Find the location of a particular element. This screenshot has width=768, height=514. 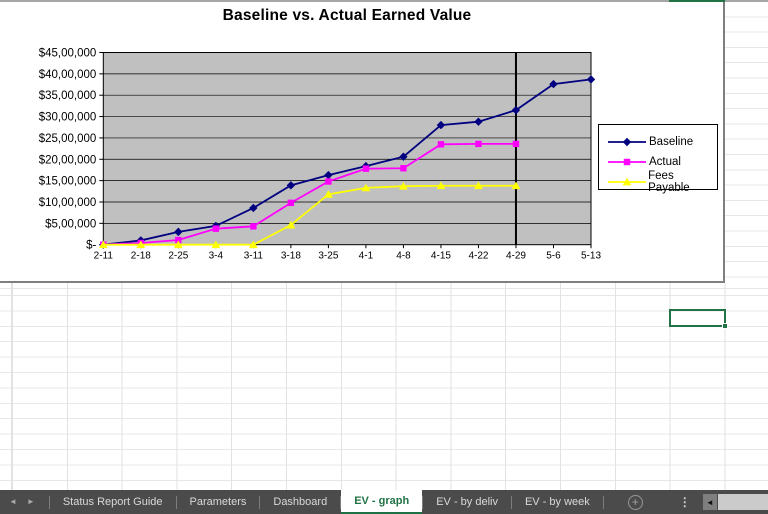

add-sheet-icon: + is located at coordinates (635, 502).